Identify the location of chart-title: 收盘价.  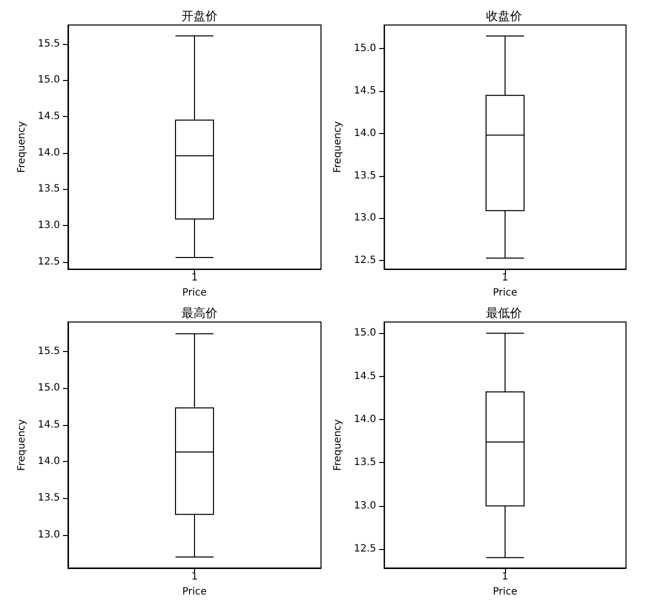
(504, 16).